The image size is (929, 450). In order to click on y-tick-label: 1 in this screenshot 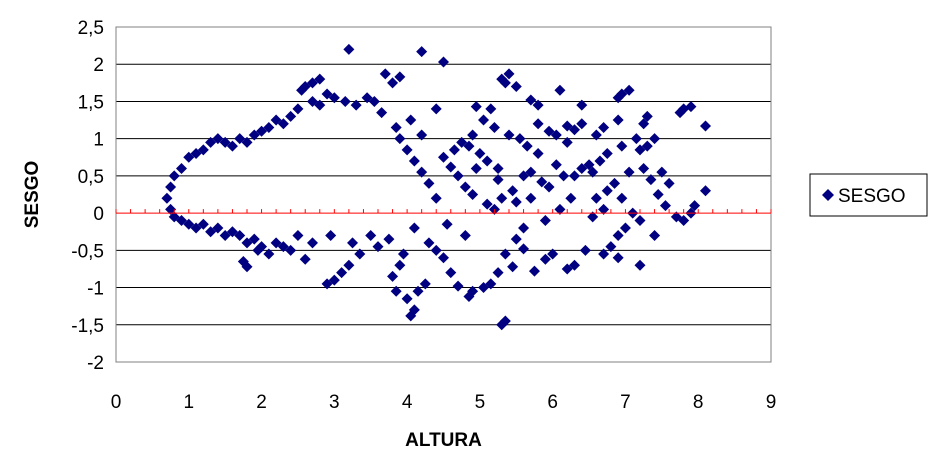, I will do `click(98, 140)`.